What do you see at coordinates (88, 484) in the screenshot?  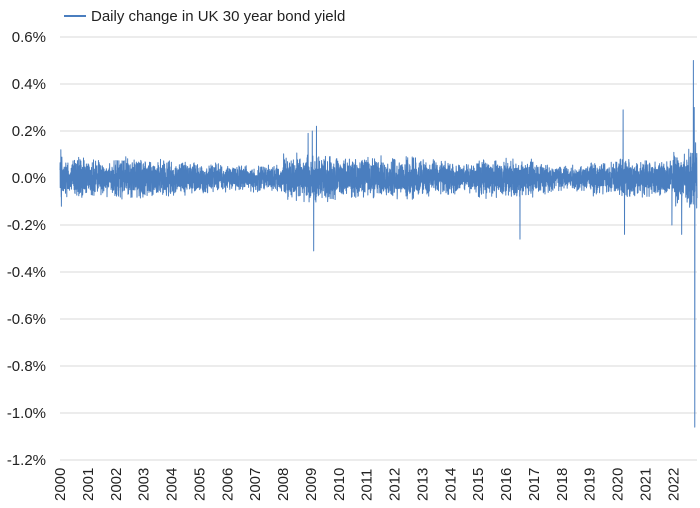 I see `x-tick-label: 2001` at bounding box center [88, 484].